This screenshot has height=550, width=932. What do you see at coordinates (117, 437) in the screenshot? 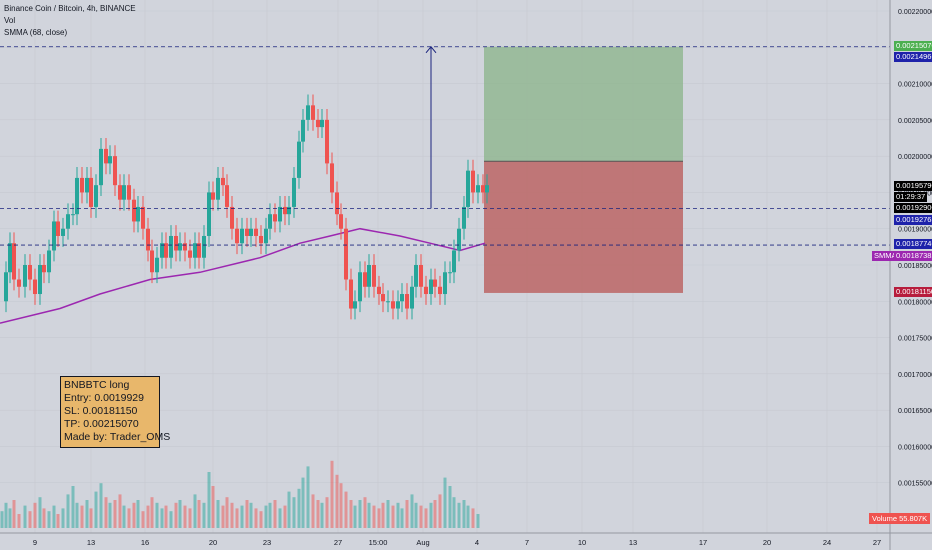
I see `note-line: Made by: Trader_OMS` at bounding box center [117, 437].